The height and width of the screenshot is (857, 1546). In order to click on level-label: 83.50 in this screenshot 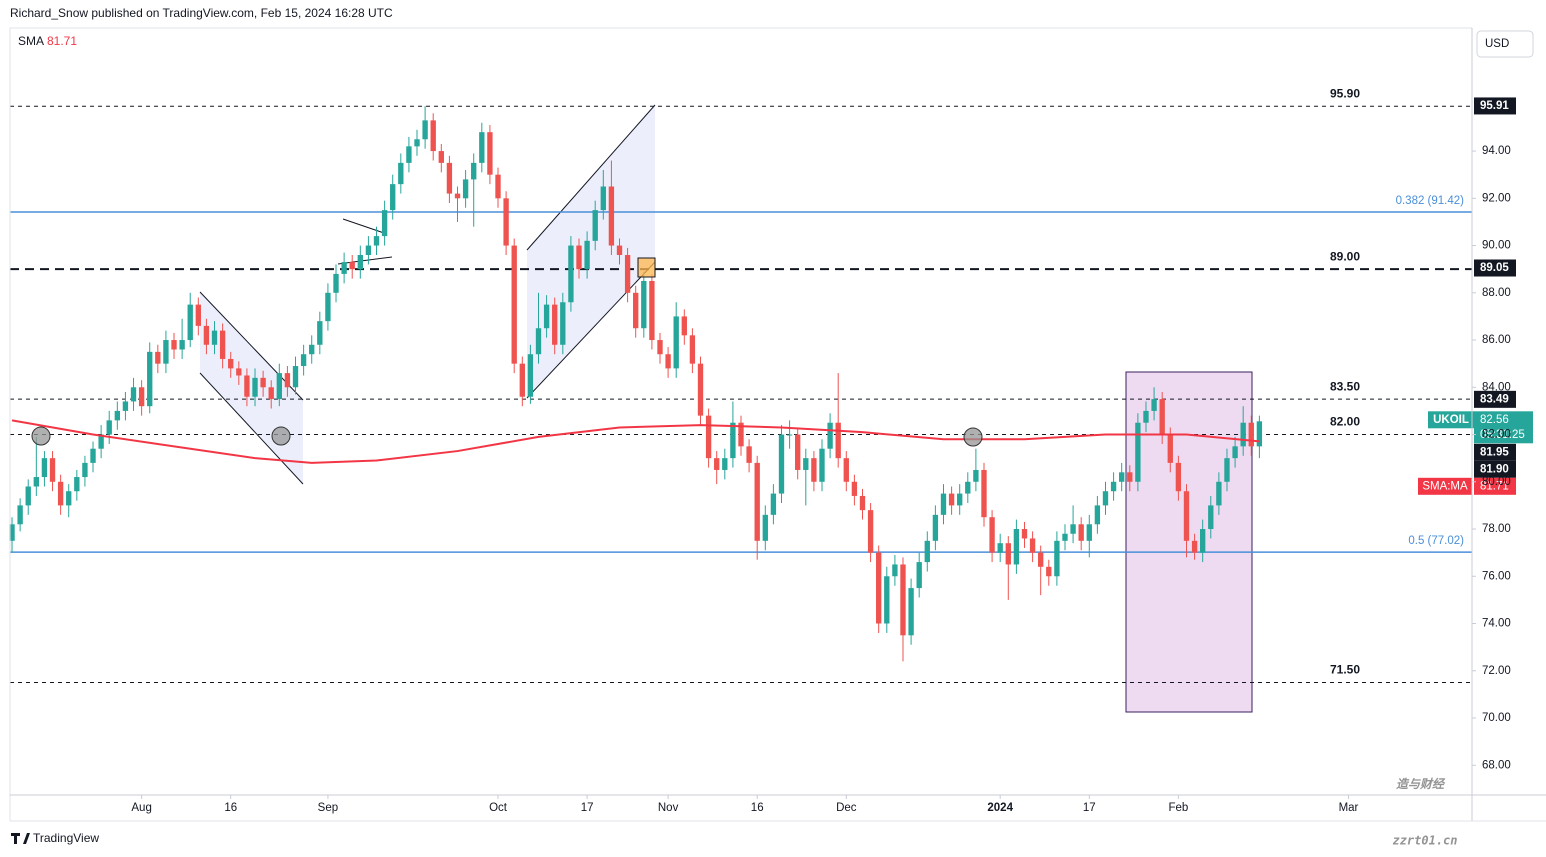, I will do `click(1345, 386)`.